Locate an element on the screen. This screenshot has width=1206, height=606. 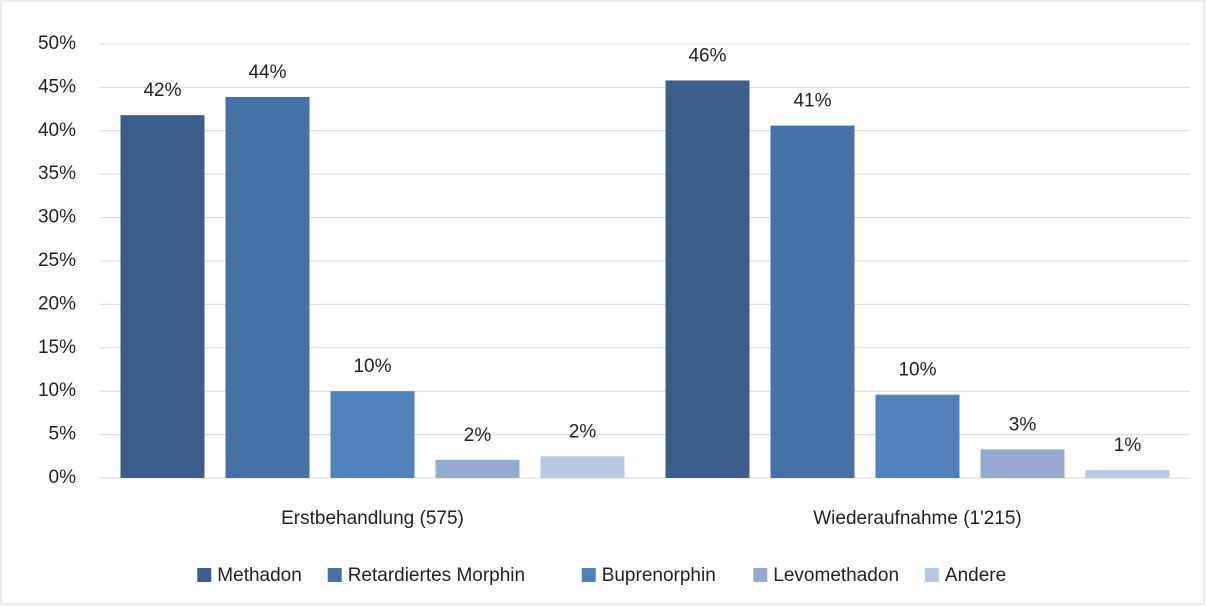
legend-label: Retardiertes Morphin is located at coordinates (436, 575).